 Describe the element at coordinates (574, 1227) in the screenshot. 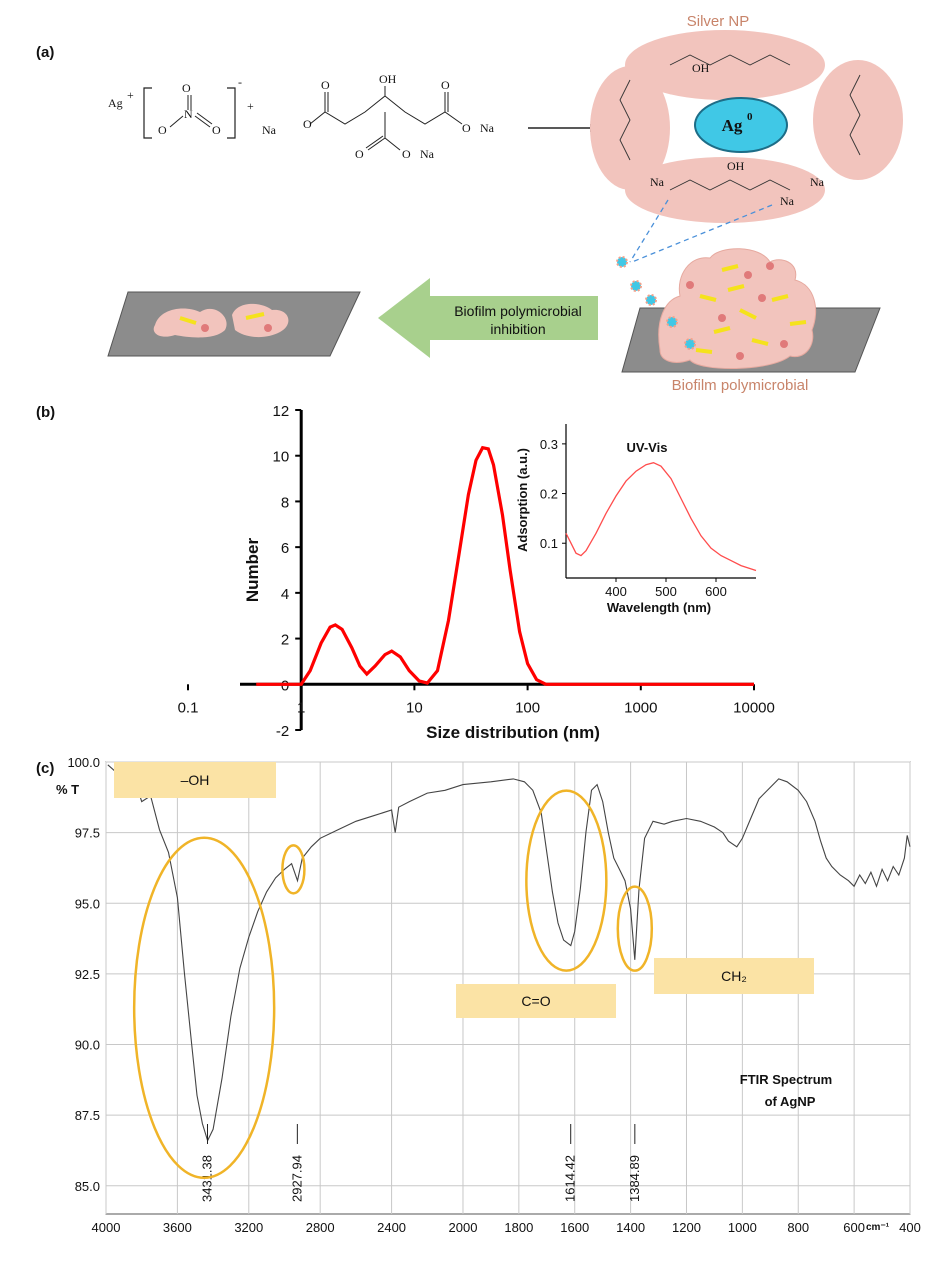

I see `x-tick-label: 1600` at that location.